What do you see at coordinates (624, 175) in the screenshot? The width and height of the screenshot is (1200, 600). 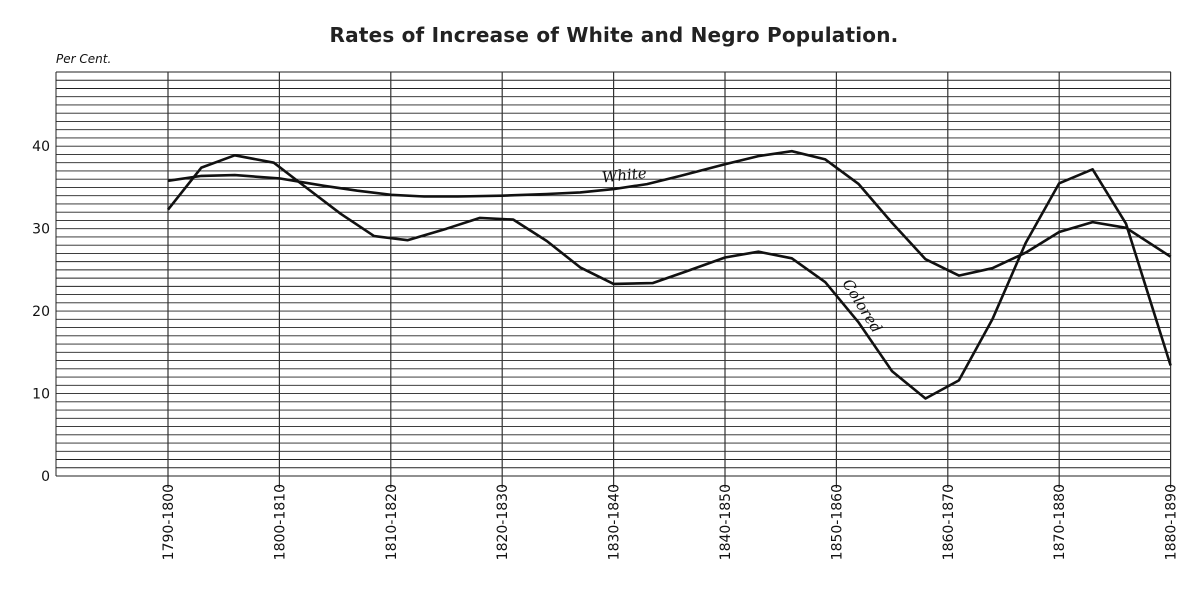 I see `series-label-white: White` at bounding box center [624, 175].